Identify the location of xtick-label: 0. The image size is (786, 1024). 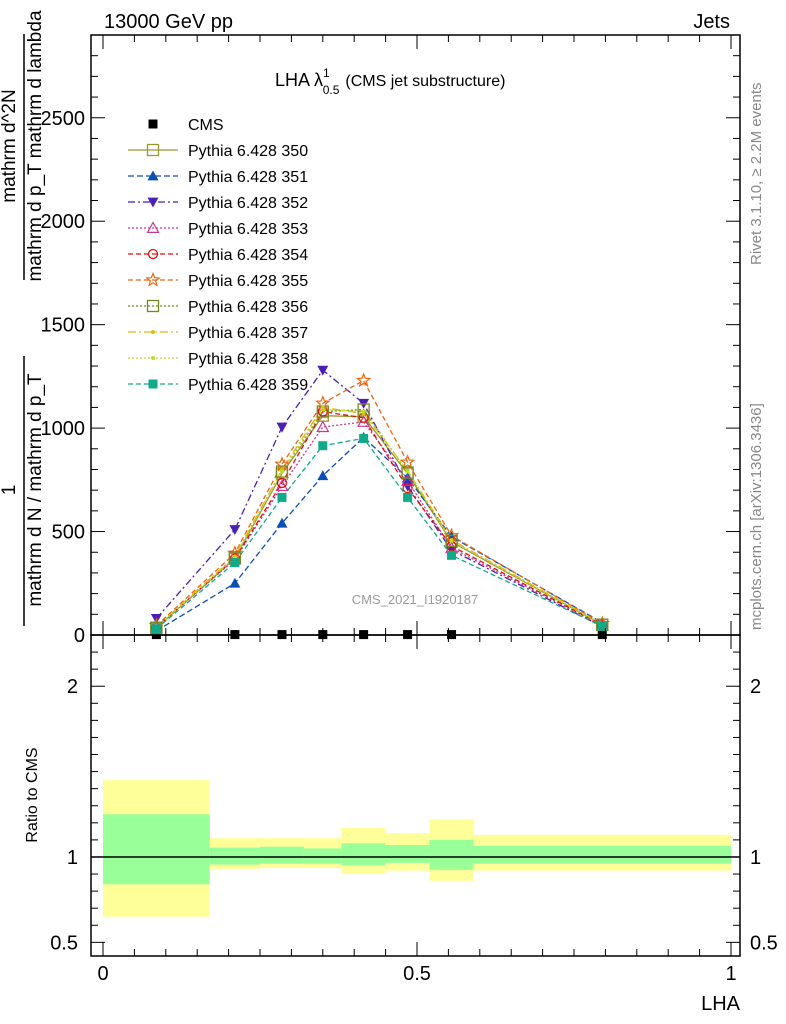
(102, 974).